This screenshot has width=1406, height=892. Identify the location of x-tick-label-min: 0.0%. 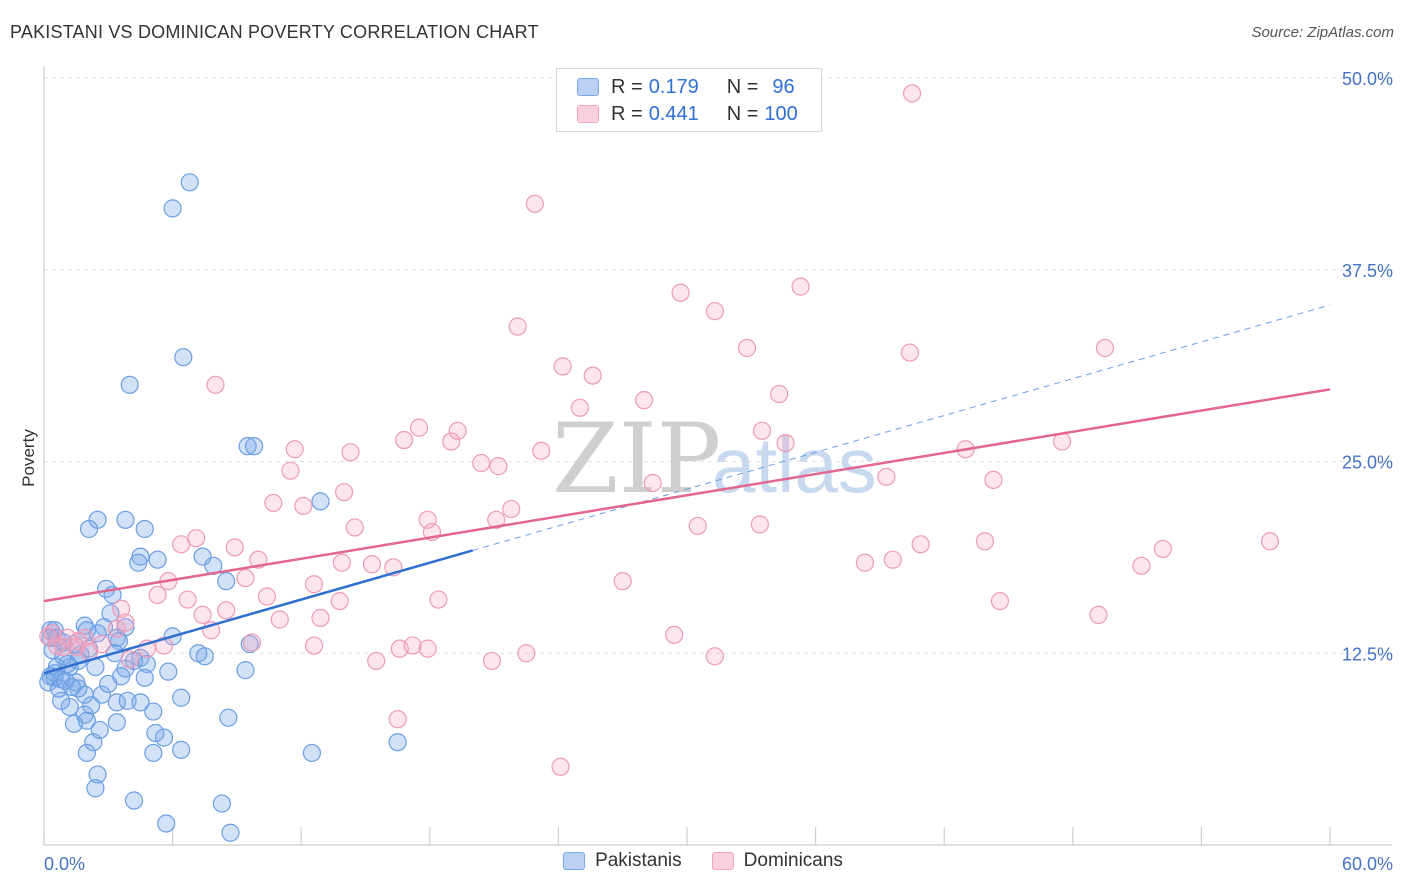
(64, 864).